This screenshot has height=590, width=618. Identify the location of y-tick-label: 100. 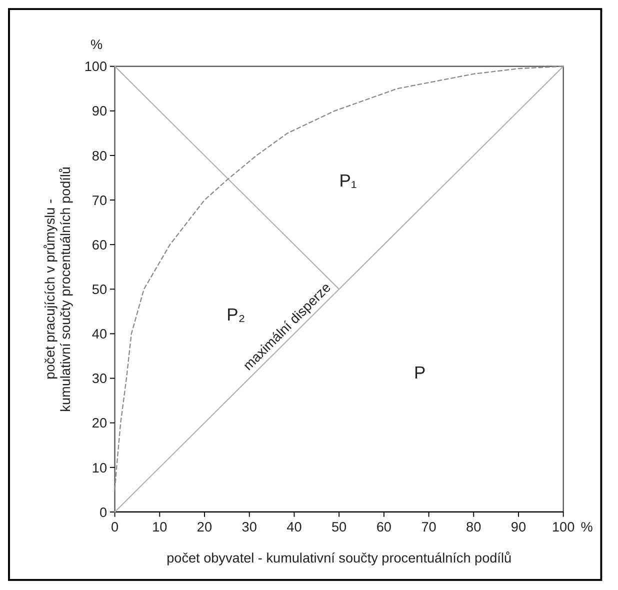
(96, 66).